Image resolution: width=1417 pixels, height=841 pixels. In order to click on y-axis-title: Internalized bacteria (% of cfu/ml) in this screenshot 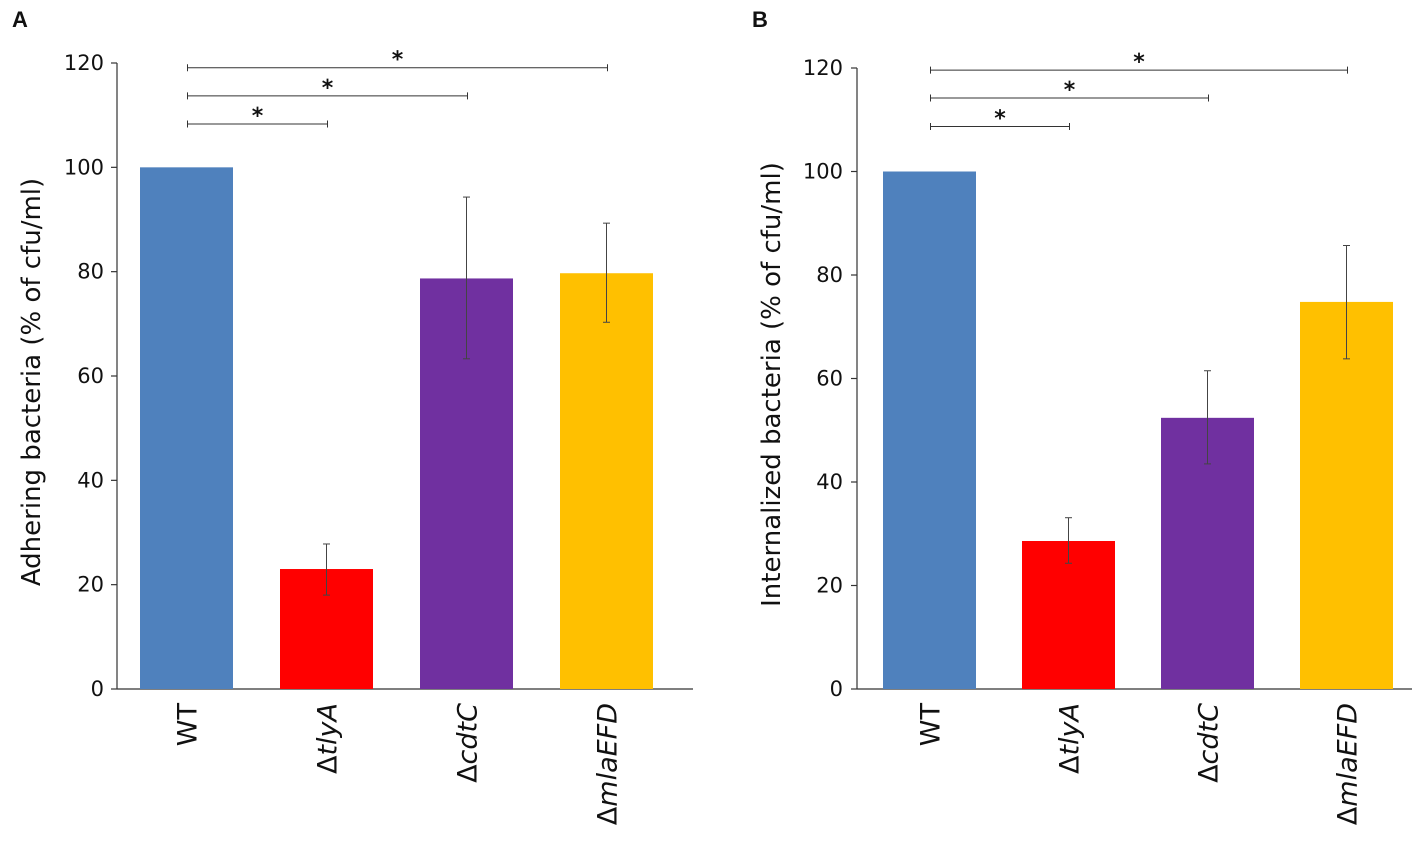, I will do `click(772, 384)`.